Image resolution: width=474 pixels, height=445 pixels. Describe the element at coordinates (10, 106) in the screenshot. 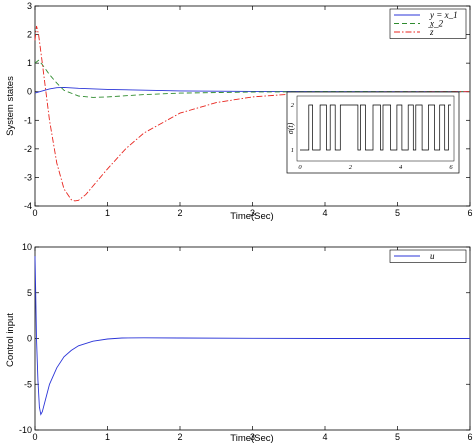

I see `states-ylabel: System states` at that location.